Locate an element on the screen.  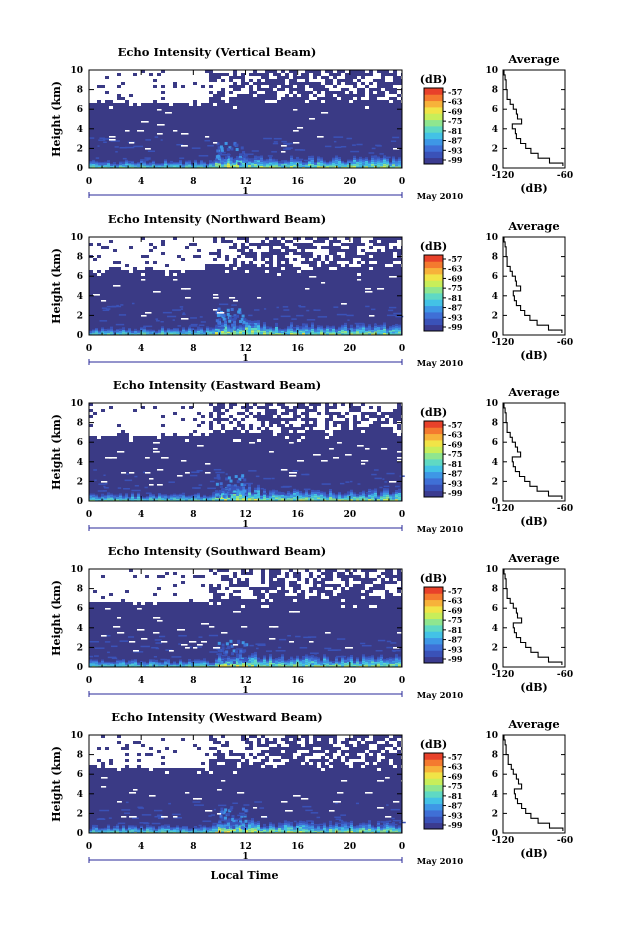
colorbar-tick-label: -81 is located at coordinates (455, 298).